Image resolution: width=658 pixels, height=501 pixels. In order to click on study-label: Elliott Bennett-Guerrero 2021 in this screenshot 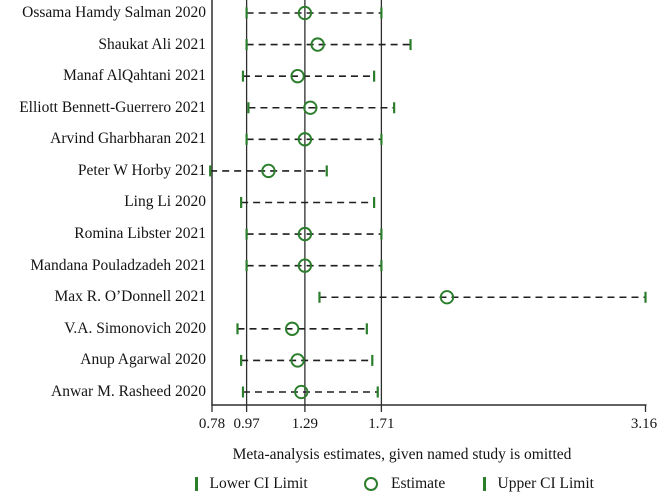, I will do `click(112, 107)`.